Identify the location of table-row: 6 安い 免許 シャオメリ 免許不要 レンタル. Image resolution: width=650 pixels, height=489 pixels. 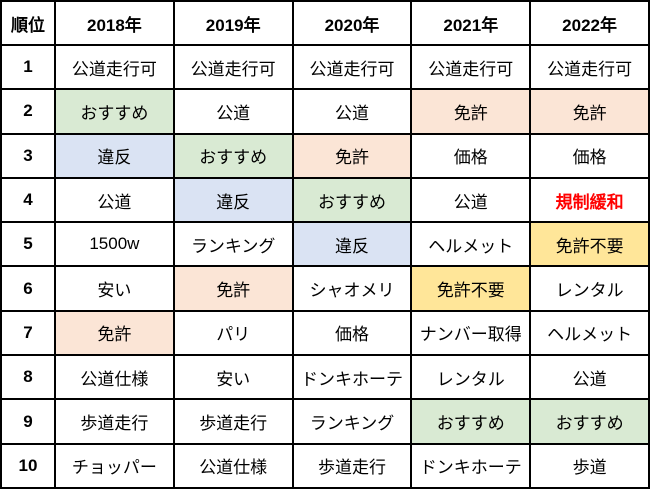
(325, 288).